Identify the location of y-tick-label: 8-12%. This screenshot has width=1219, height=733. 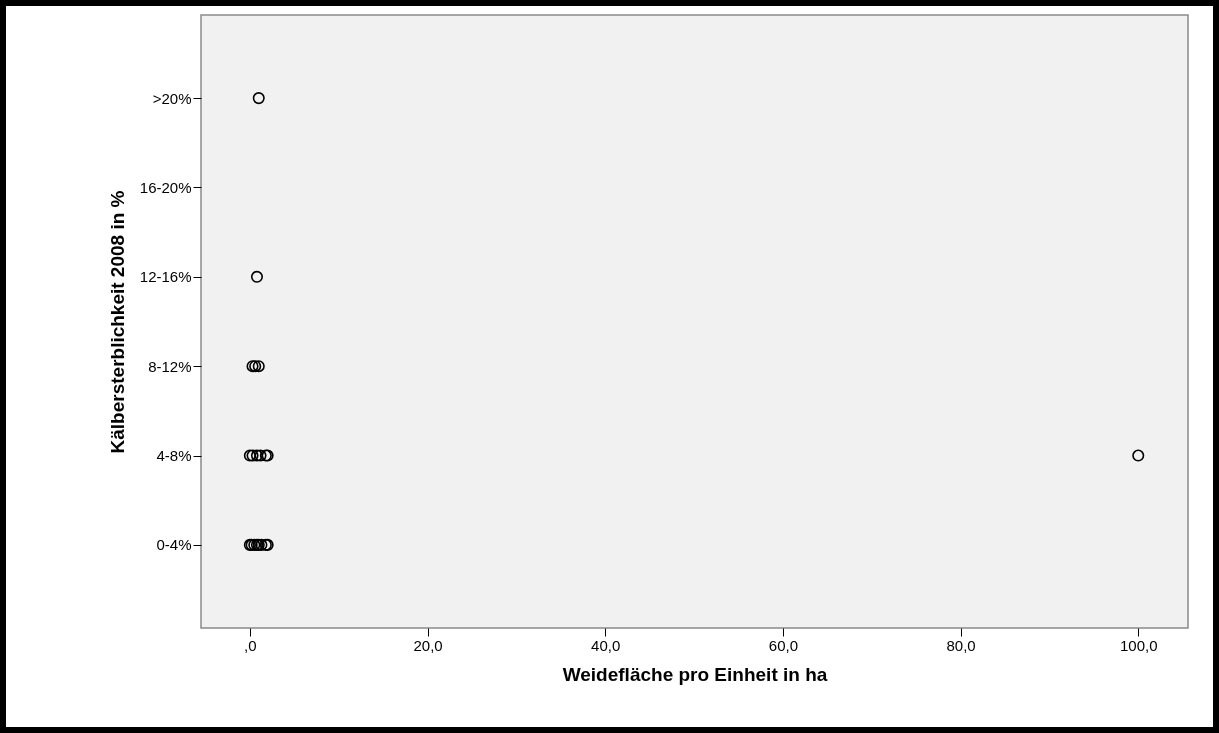
(170, 366).